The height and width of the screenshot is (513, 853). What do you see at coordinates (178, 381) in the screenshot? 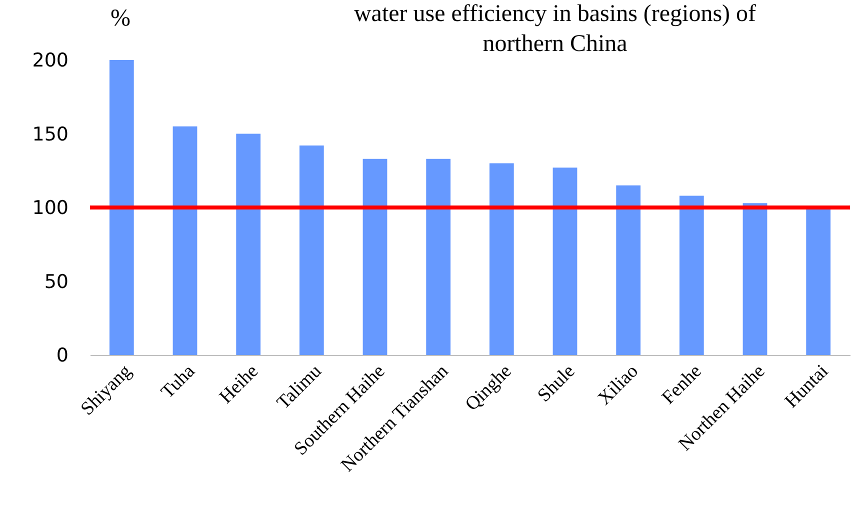
I see `x-tick-label: Tuha` at bounding box center [178, 381].